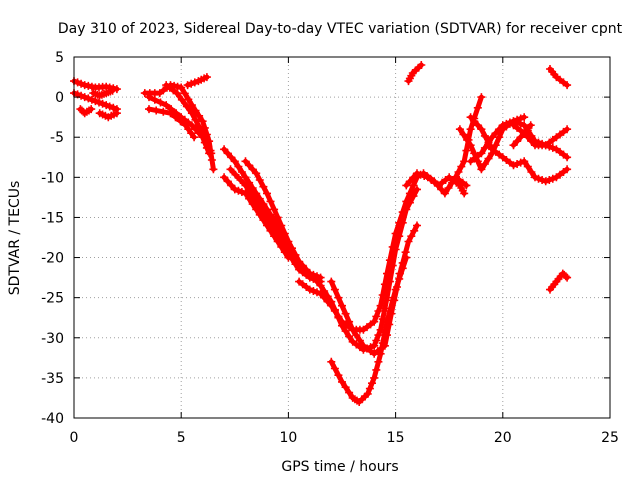 This screenshot has height=480, width=640. Describe the element at coordinates (368, 330) in the screenshot. I see `series-line` at that location.